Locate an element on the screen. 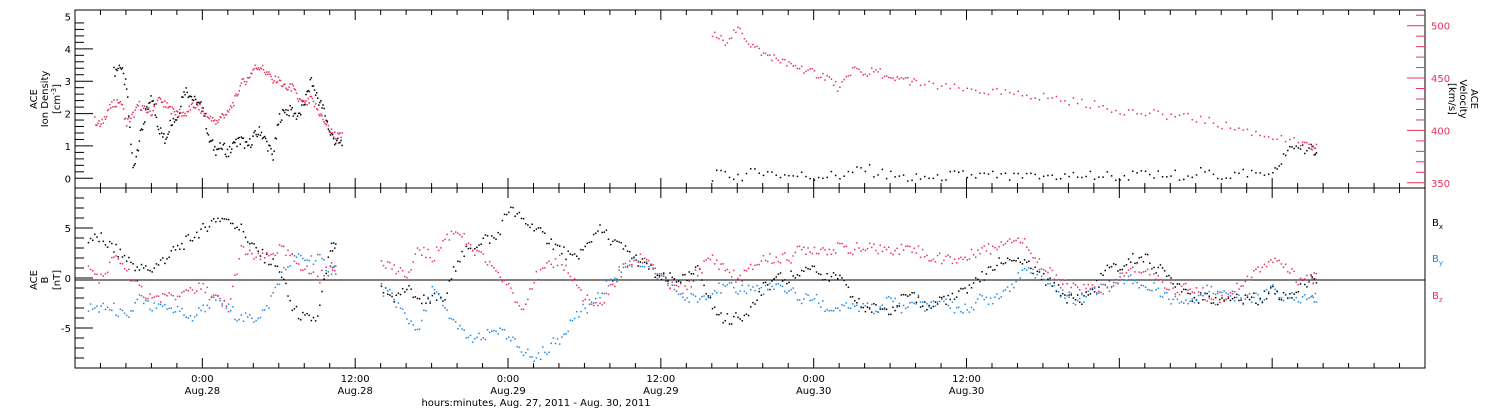 The width and height of the screenshot is (1500, 410). b-y-axis: -505 is located at coordinates (77, 278).